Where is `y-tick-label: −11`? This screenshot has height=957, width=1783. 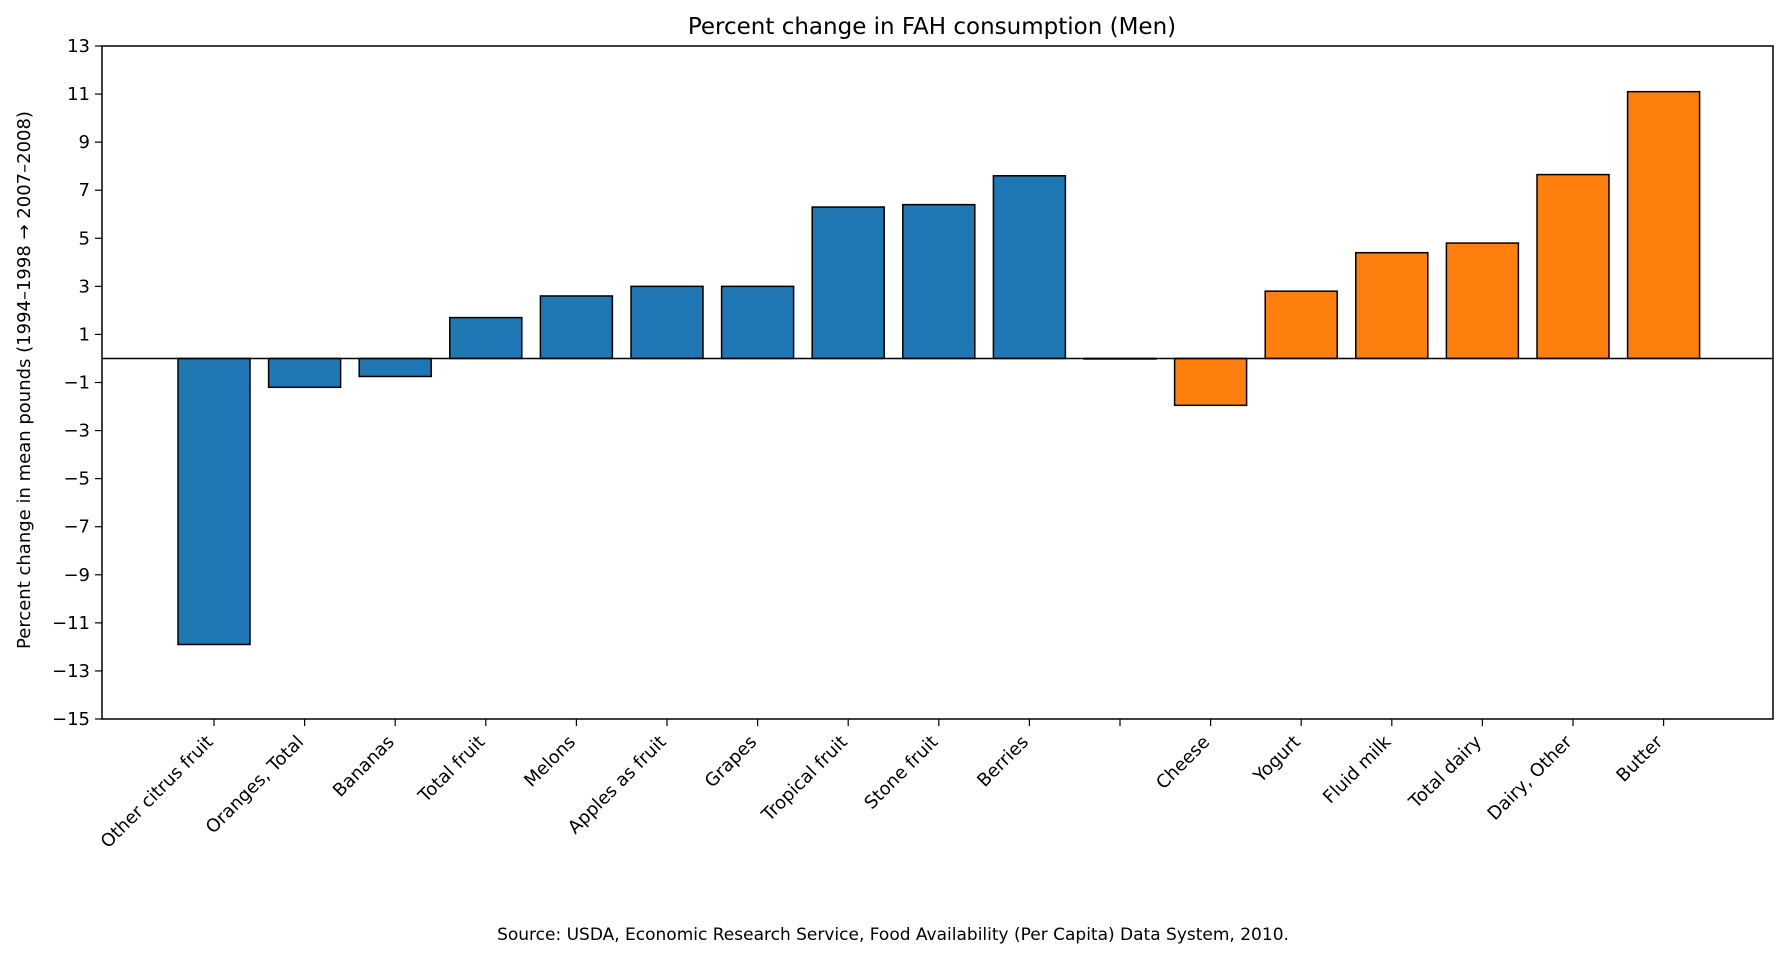 y-tick-label: −11 is located at coordinates (71, 623).